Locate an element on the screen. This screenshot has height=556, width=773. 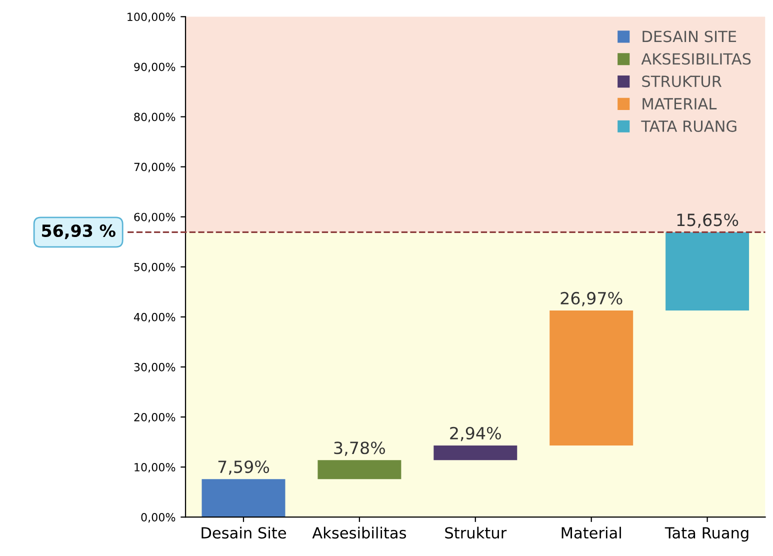
y-tick-label: 20,00% is located at coordinates (155, 417).